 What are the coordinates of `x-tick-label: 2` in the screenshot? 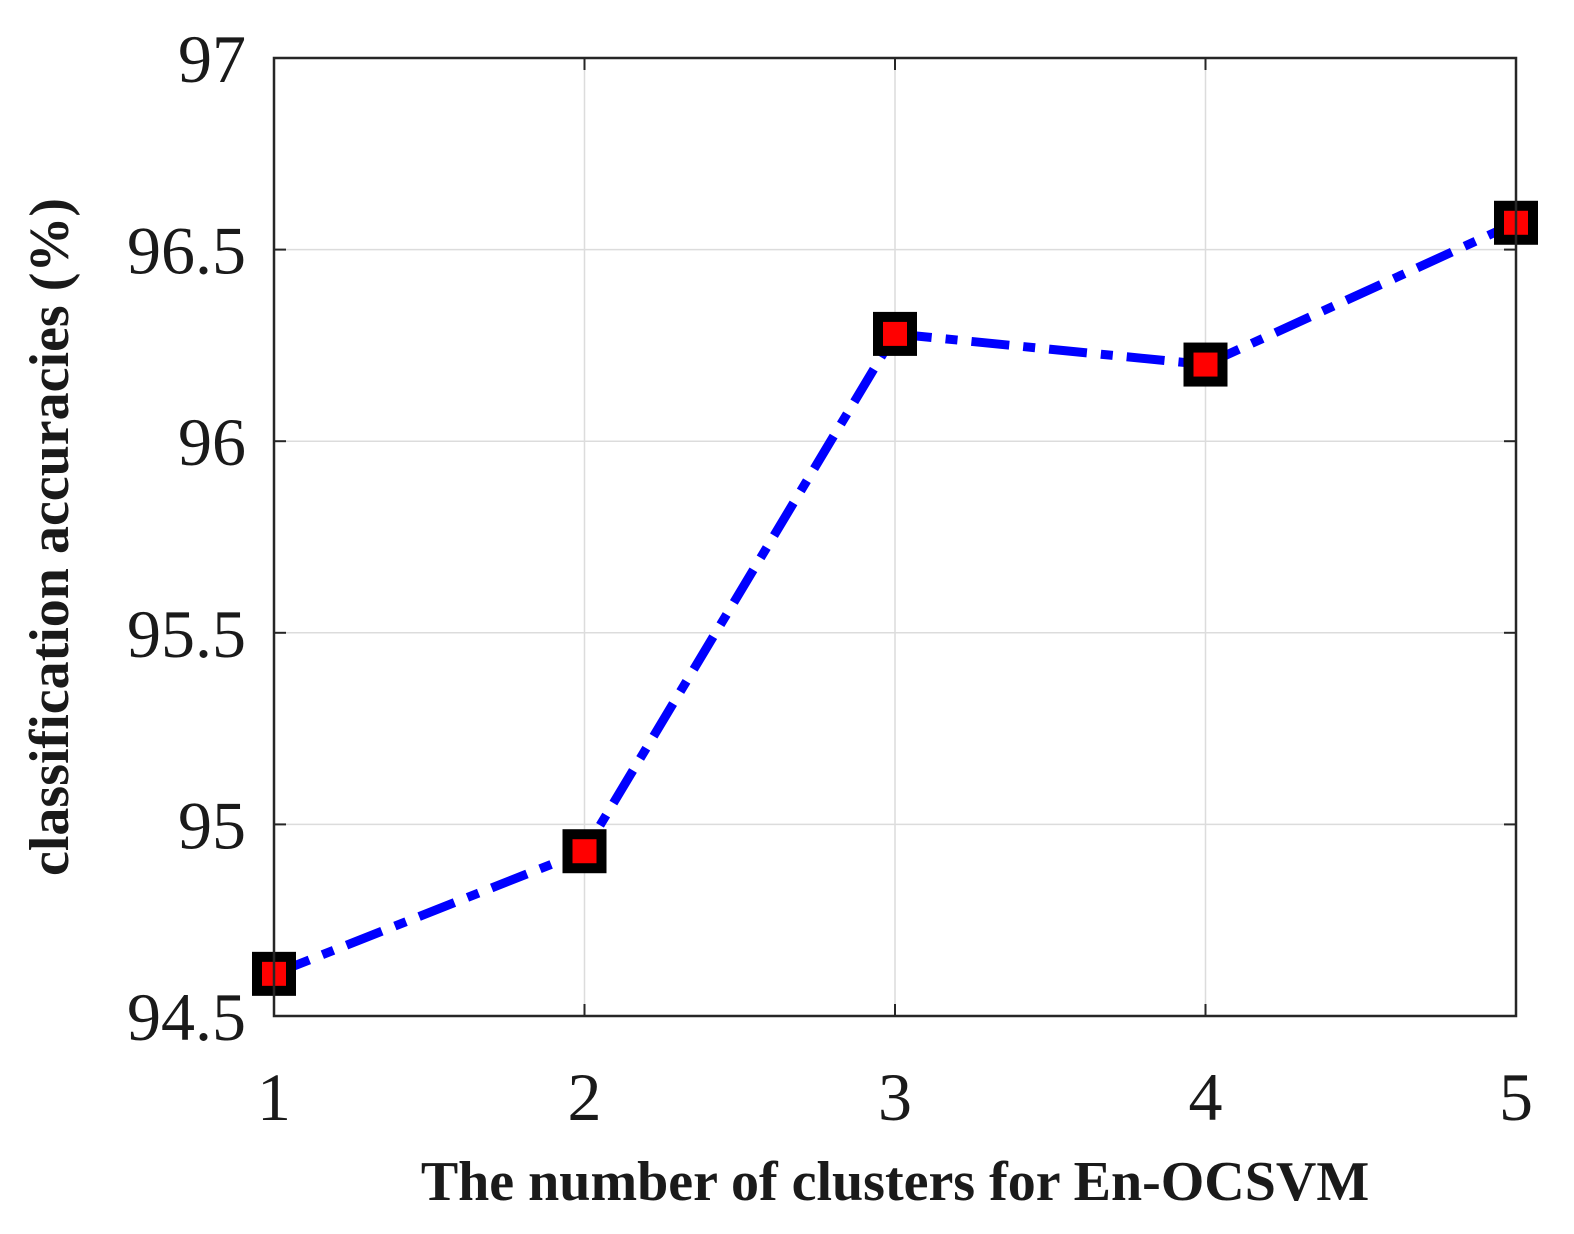 It's located at (585, 1097).